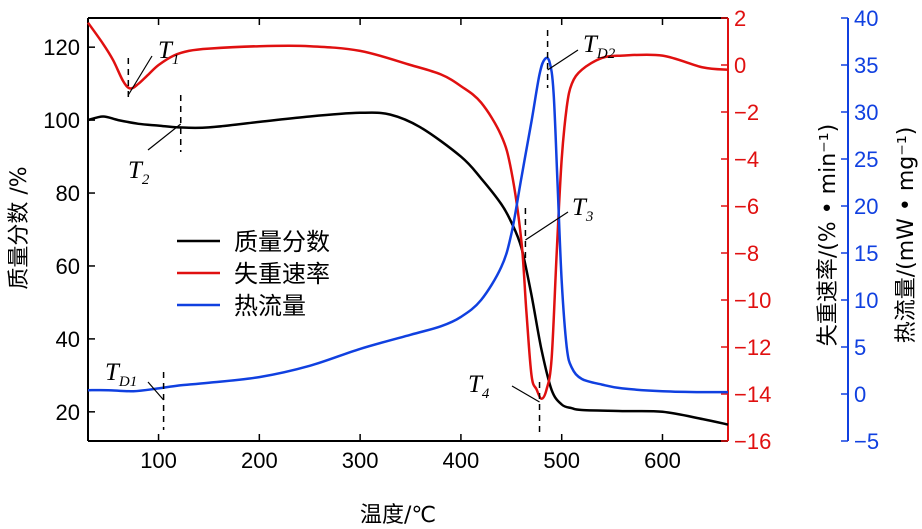  What do you see at coordinates (398, 515) in the screenshot?
I see `x-axis-title: 温度/℃` at bounding box center [398, 515].